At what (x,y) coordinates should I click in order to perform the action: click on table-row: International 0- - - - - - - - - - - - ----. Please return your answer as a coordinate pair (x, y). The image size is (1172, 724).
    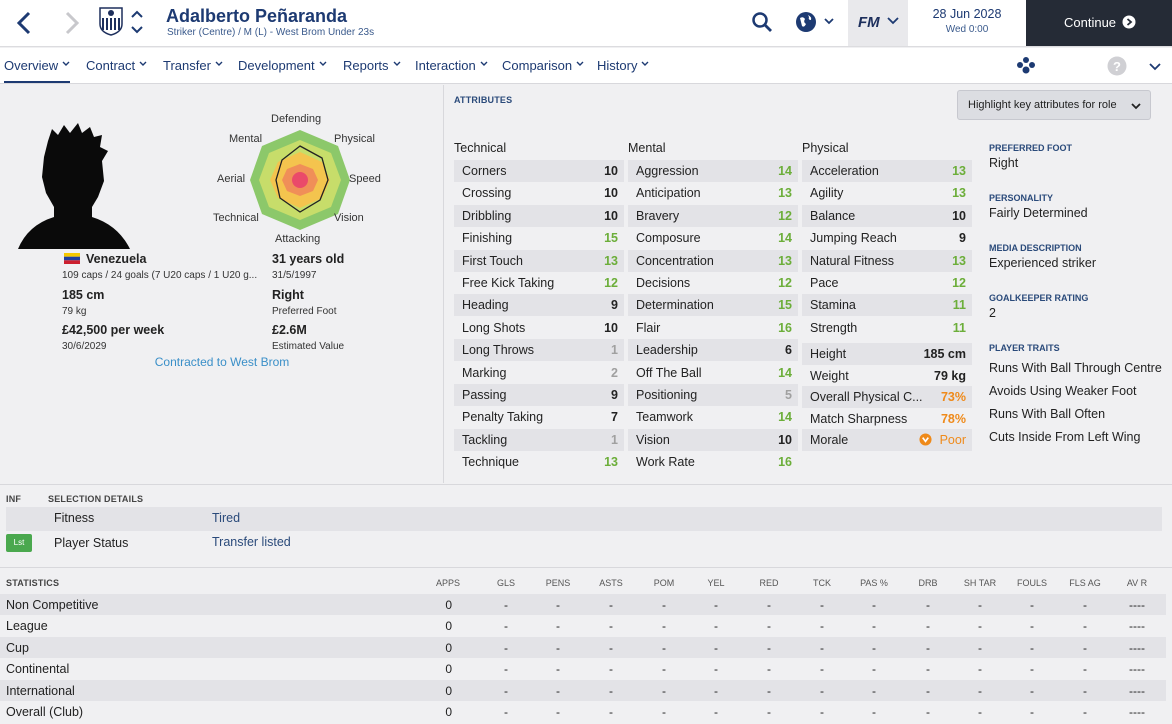
    Looking at the image, I should click on (583, 690).